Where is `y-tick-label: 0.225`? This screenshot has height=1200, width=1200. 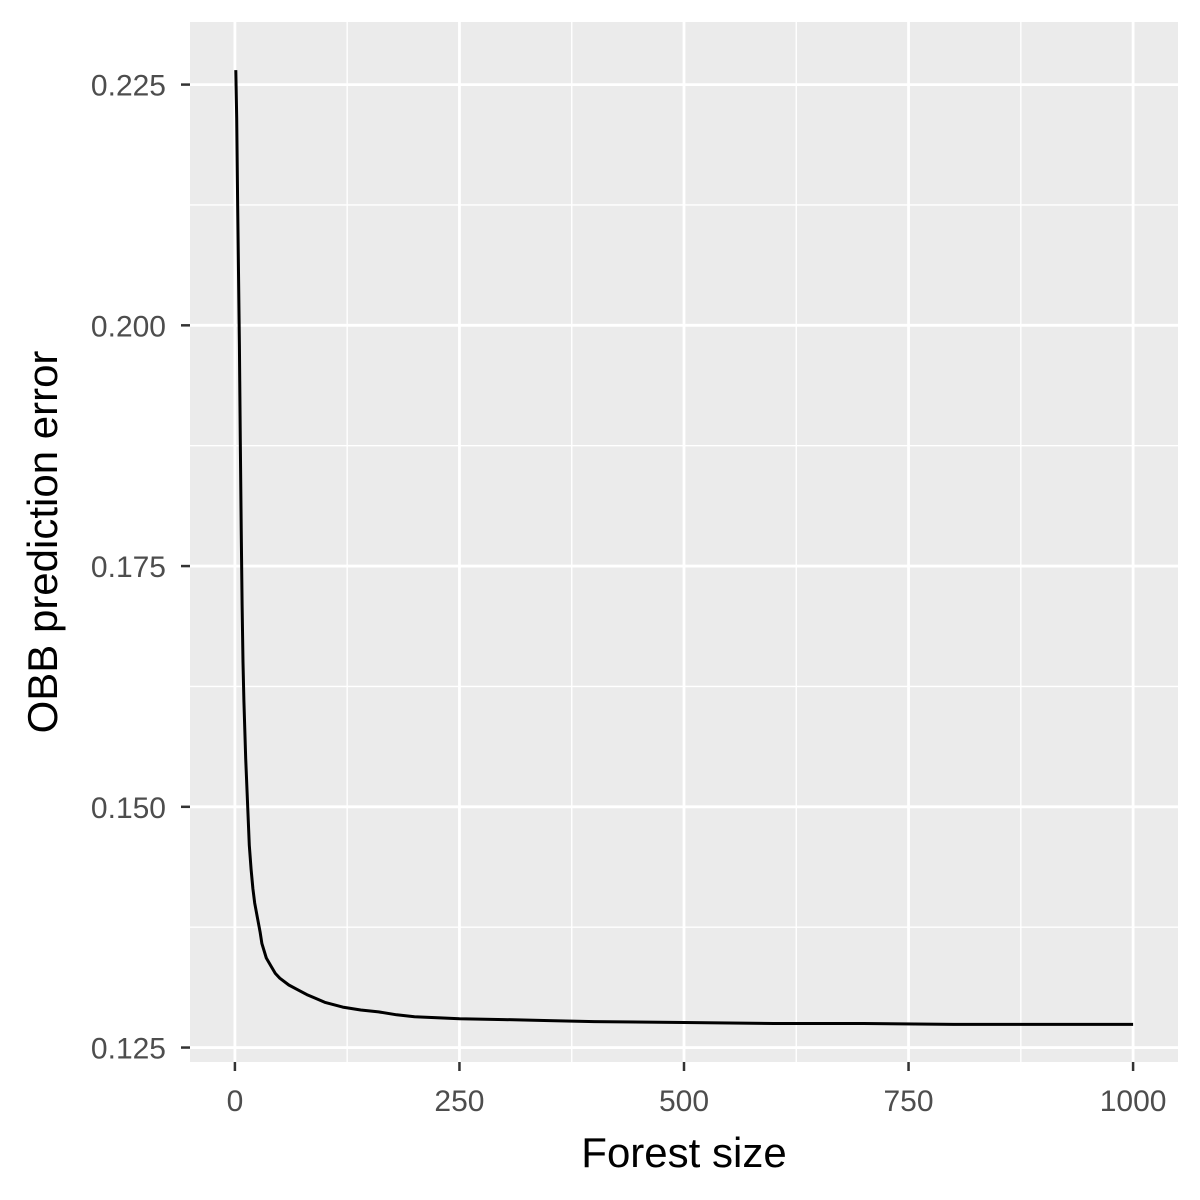
y-tick-label: 0.225 is located at coordinates (128, 86).